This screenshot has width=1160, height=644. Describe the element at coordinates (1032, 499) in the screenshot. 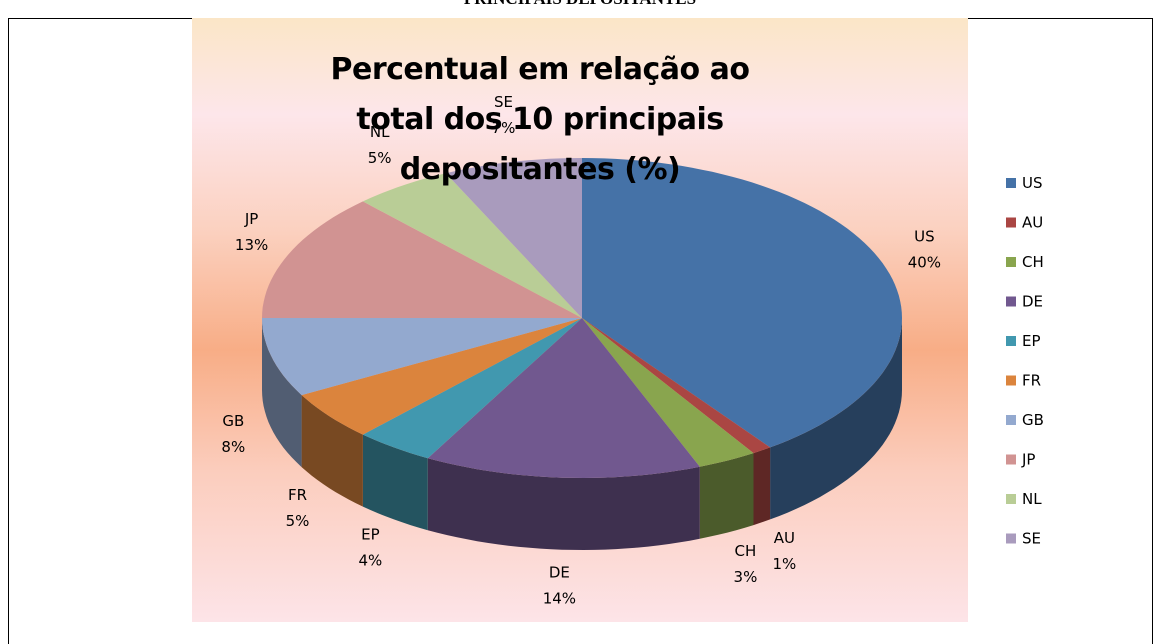

I see `legend-label: NL` at that location.